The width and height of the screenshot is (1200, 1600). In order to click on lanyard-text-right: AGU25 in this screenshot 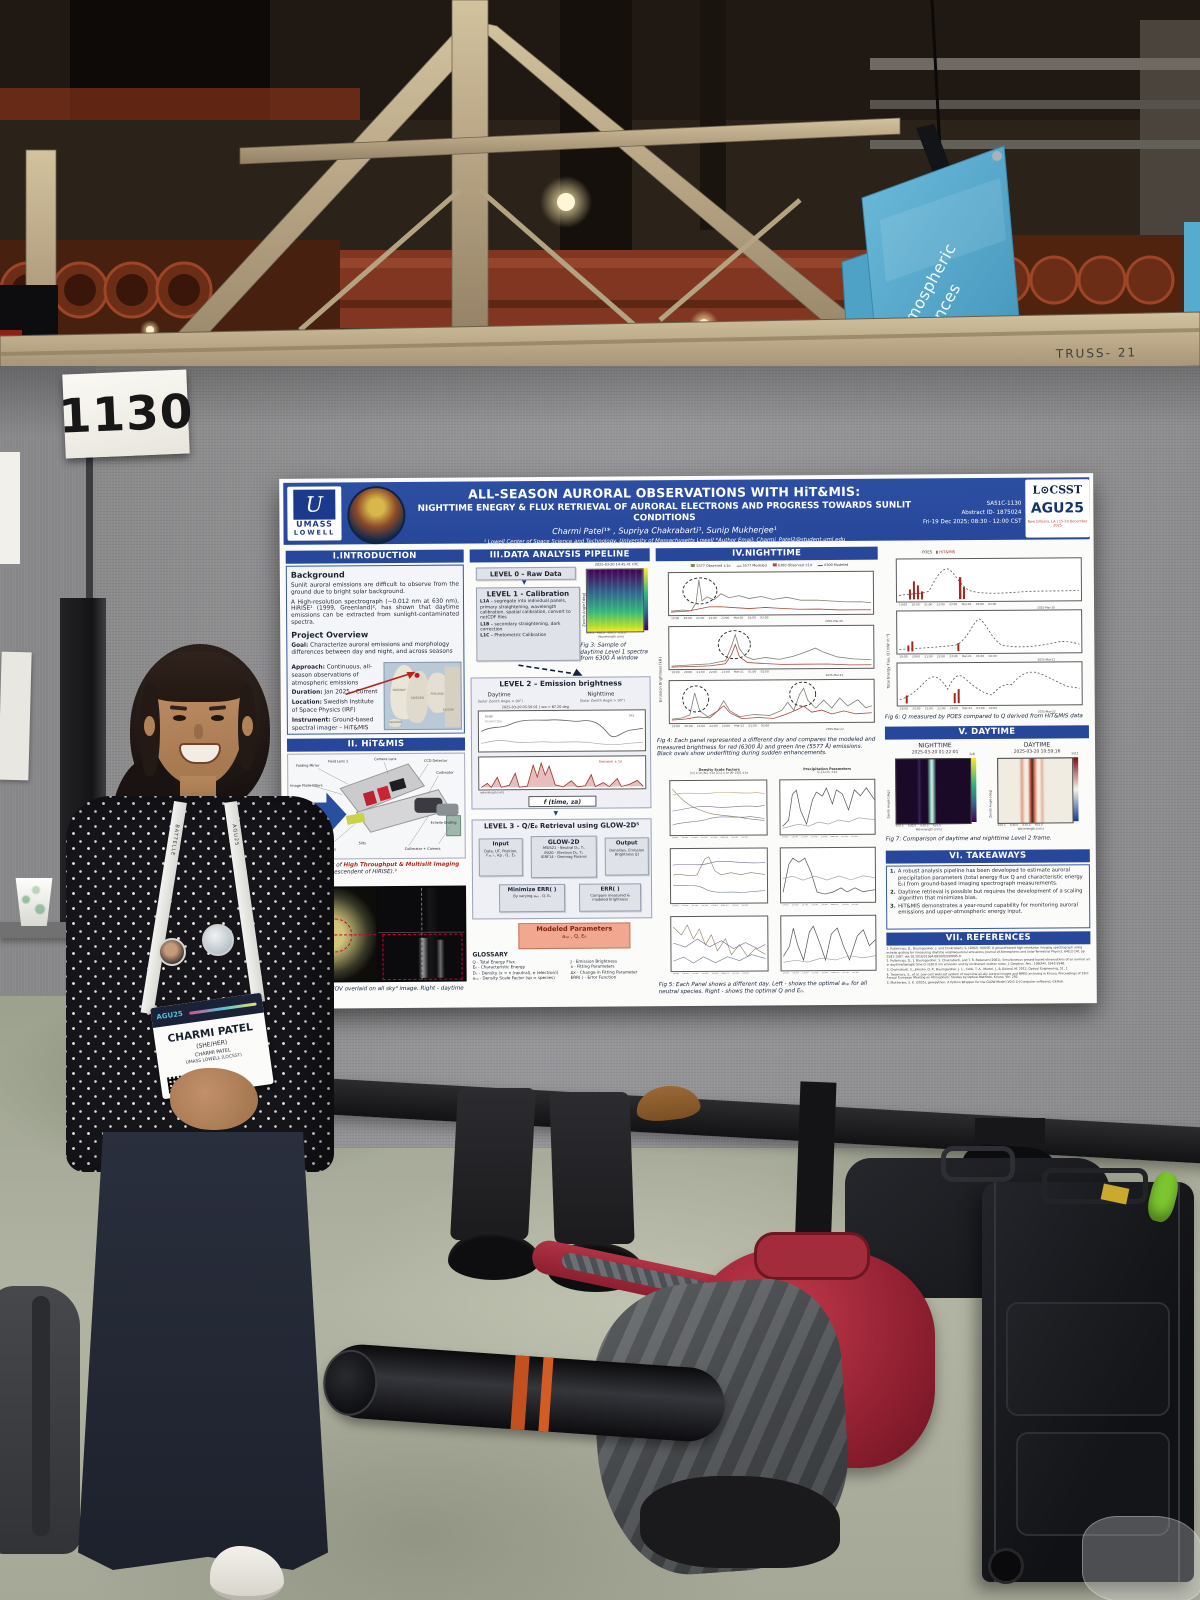, I will do `click(235, 835)`.